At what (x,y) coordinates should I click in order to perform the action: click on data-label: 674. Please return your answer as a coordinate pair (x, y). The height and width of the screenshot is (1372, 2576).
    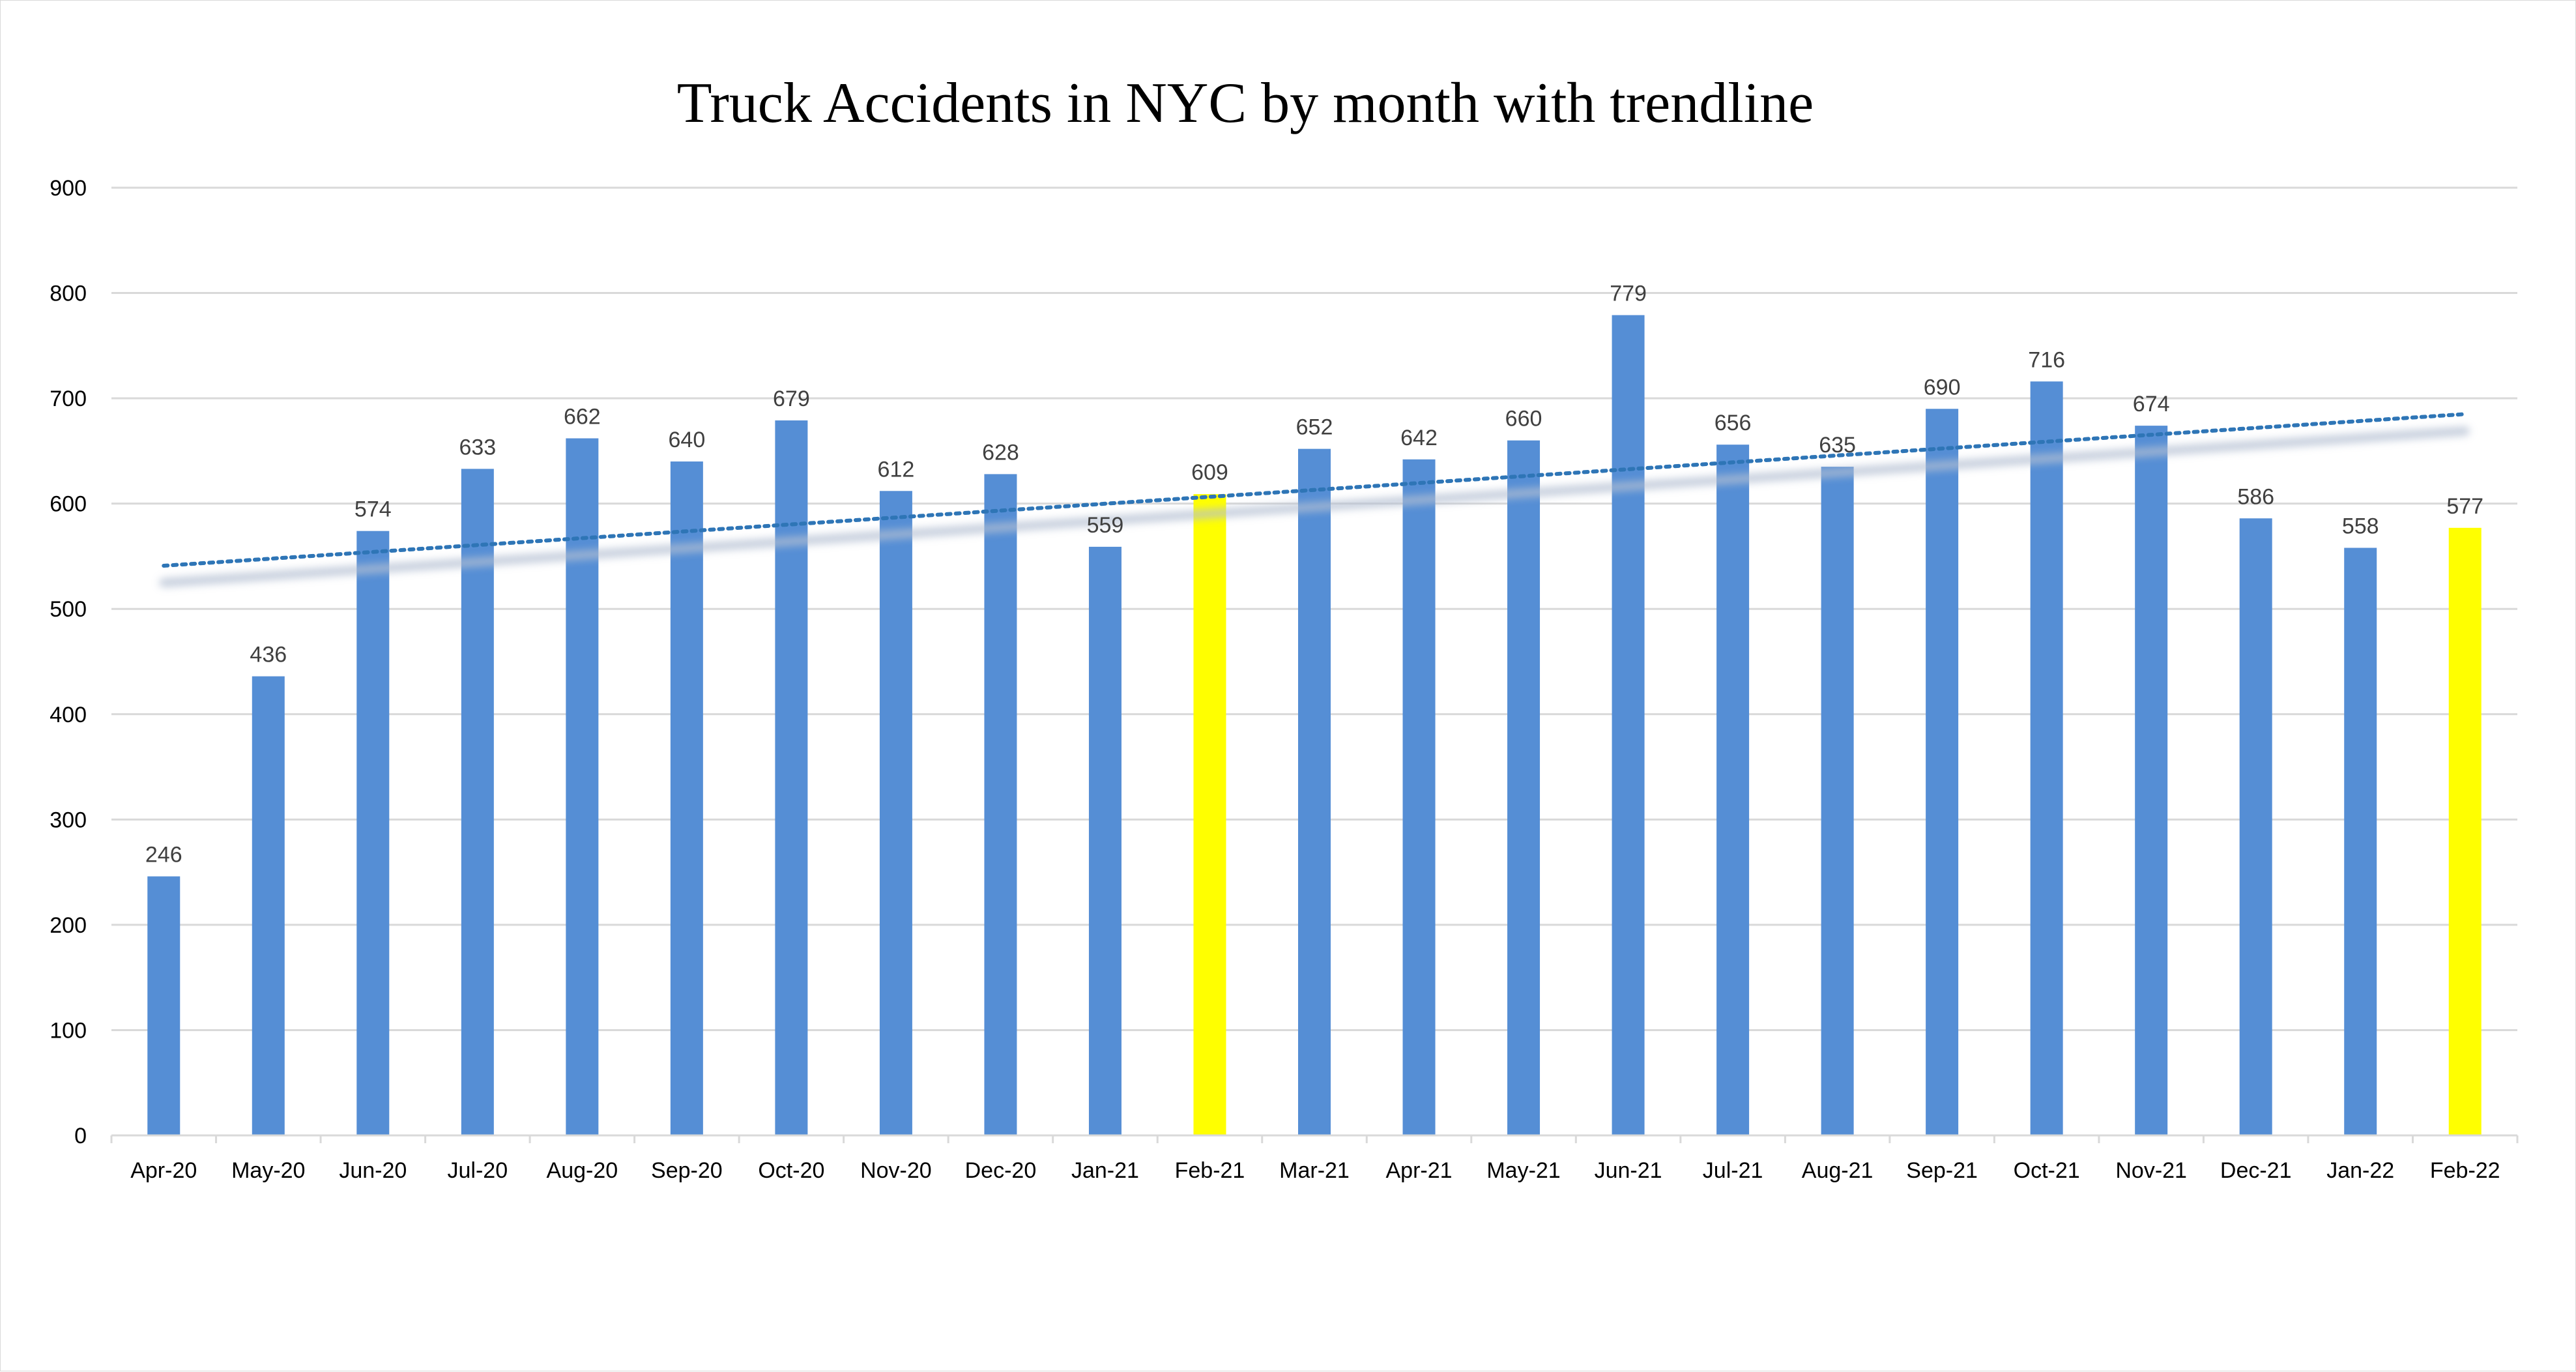
    Looking at the image, I should click on (2151, 404).